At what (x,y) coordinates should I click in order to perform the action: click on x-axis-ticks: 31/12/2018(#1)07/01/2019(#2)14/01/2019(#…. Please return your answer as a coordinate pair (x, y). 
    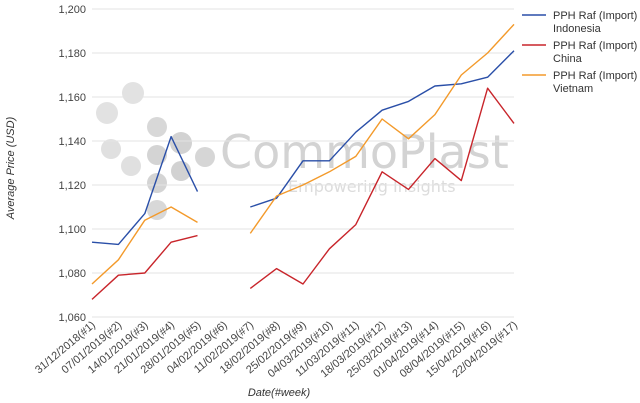
    Looking at the image, I should click on (276, 349).